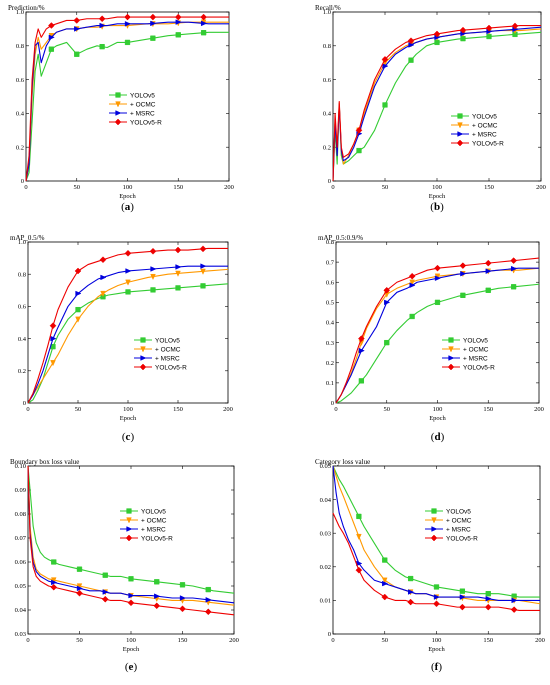 The width and height of the screenshot is (550, 685). What do you see at coordinates (20, 466) in the screenshot?
I see `y-tick-label: 0.10` at bounding box center [20, 466].